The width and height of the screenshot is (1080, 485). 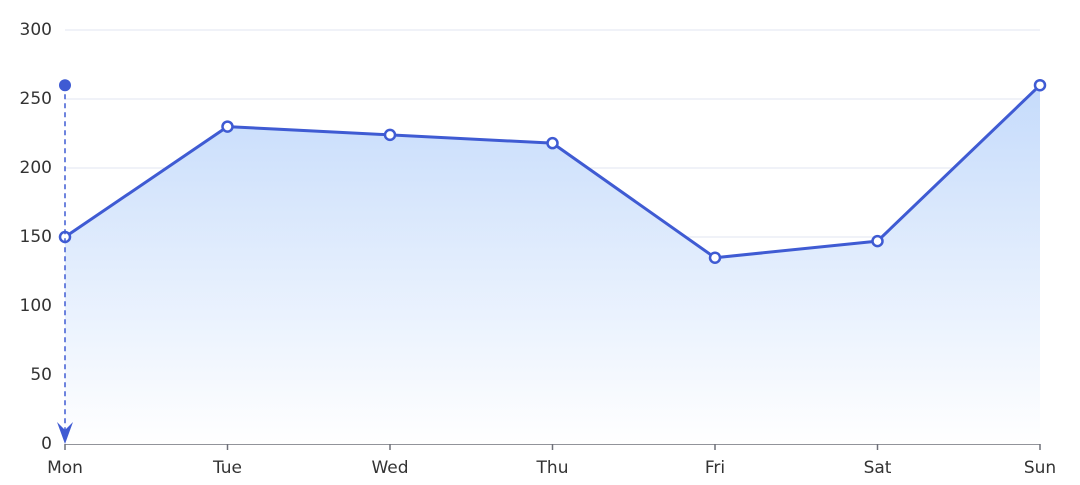 I want to click on x-tick-label: Tue, so click(x=227, y=468).